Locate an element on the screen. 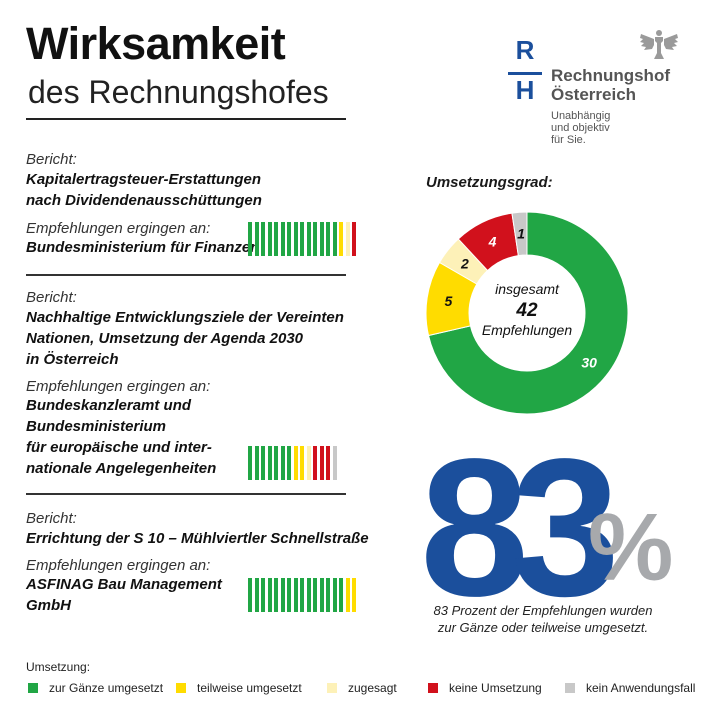 The width and height of the screenshot is (720, 720). donut-value-label: 4 is located at coordinates (492, 241).